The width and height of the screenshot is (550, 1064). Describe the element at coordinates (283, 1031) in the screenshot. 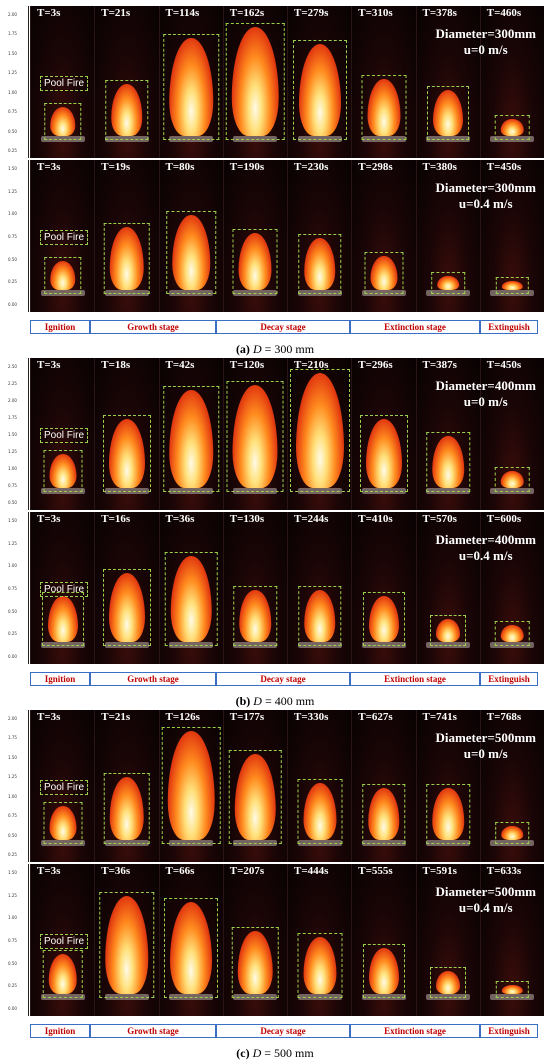

I see `stage-label: Decay stage` at that location.